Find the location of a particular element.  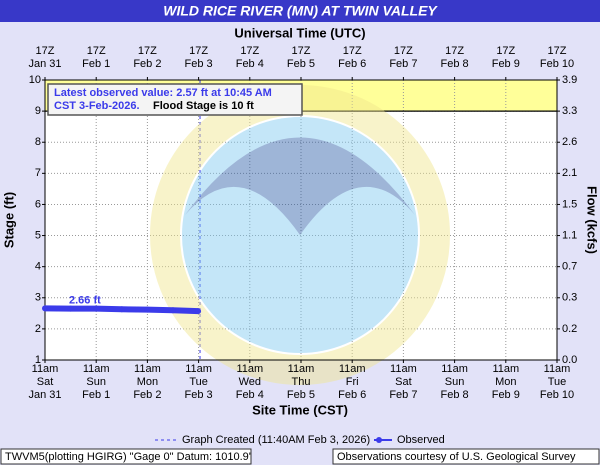

legend-label: Observed is located at coordinates (421, 440).